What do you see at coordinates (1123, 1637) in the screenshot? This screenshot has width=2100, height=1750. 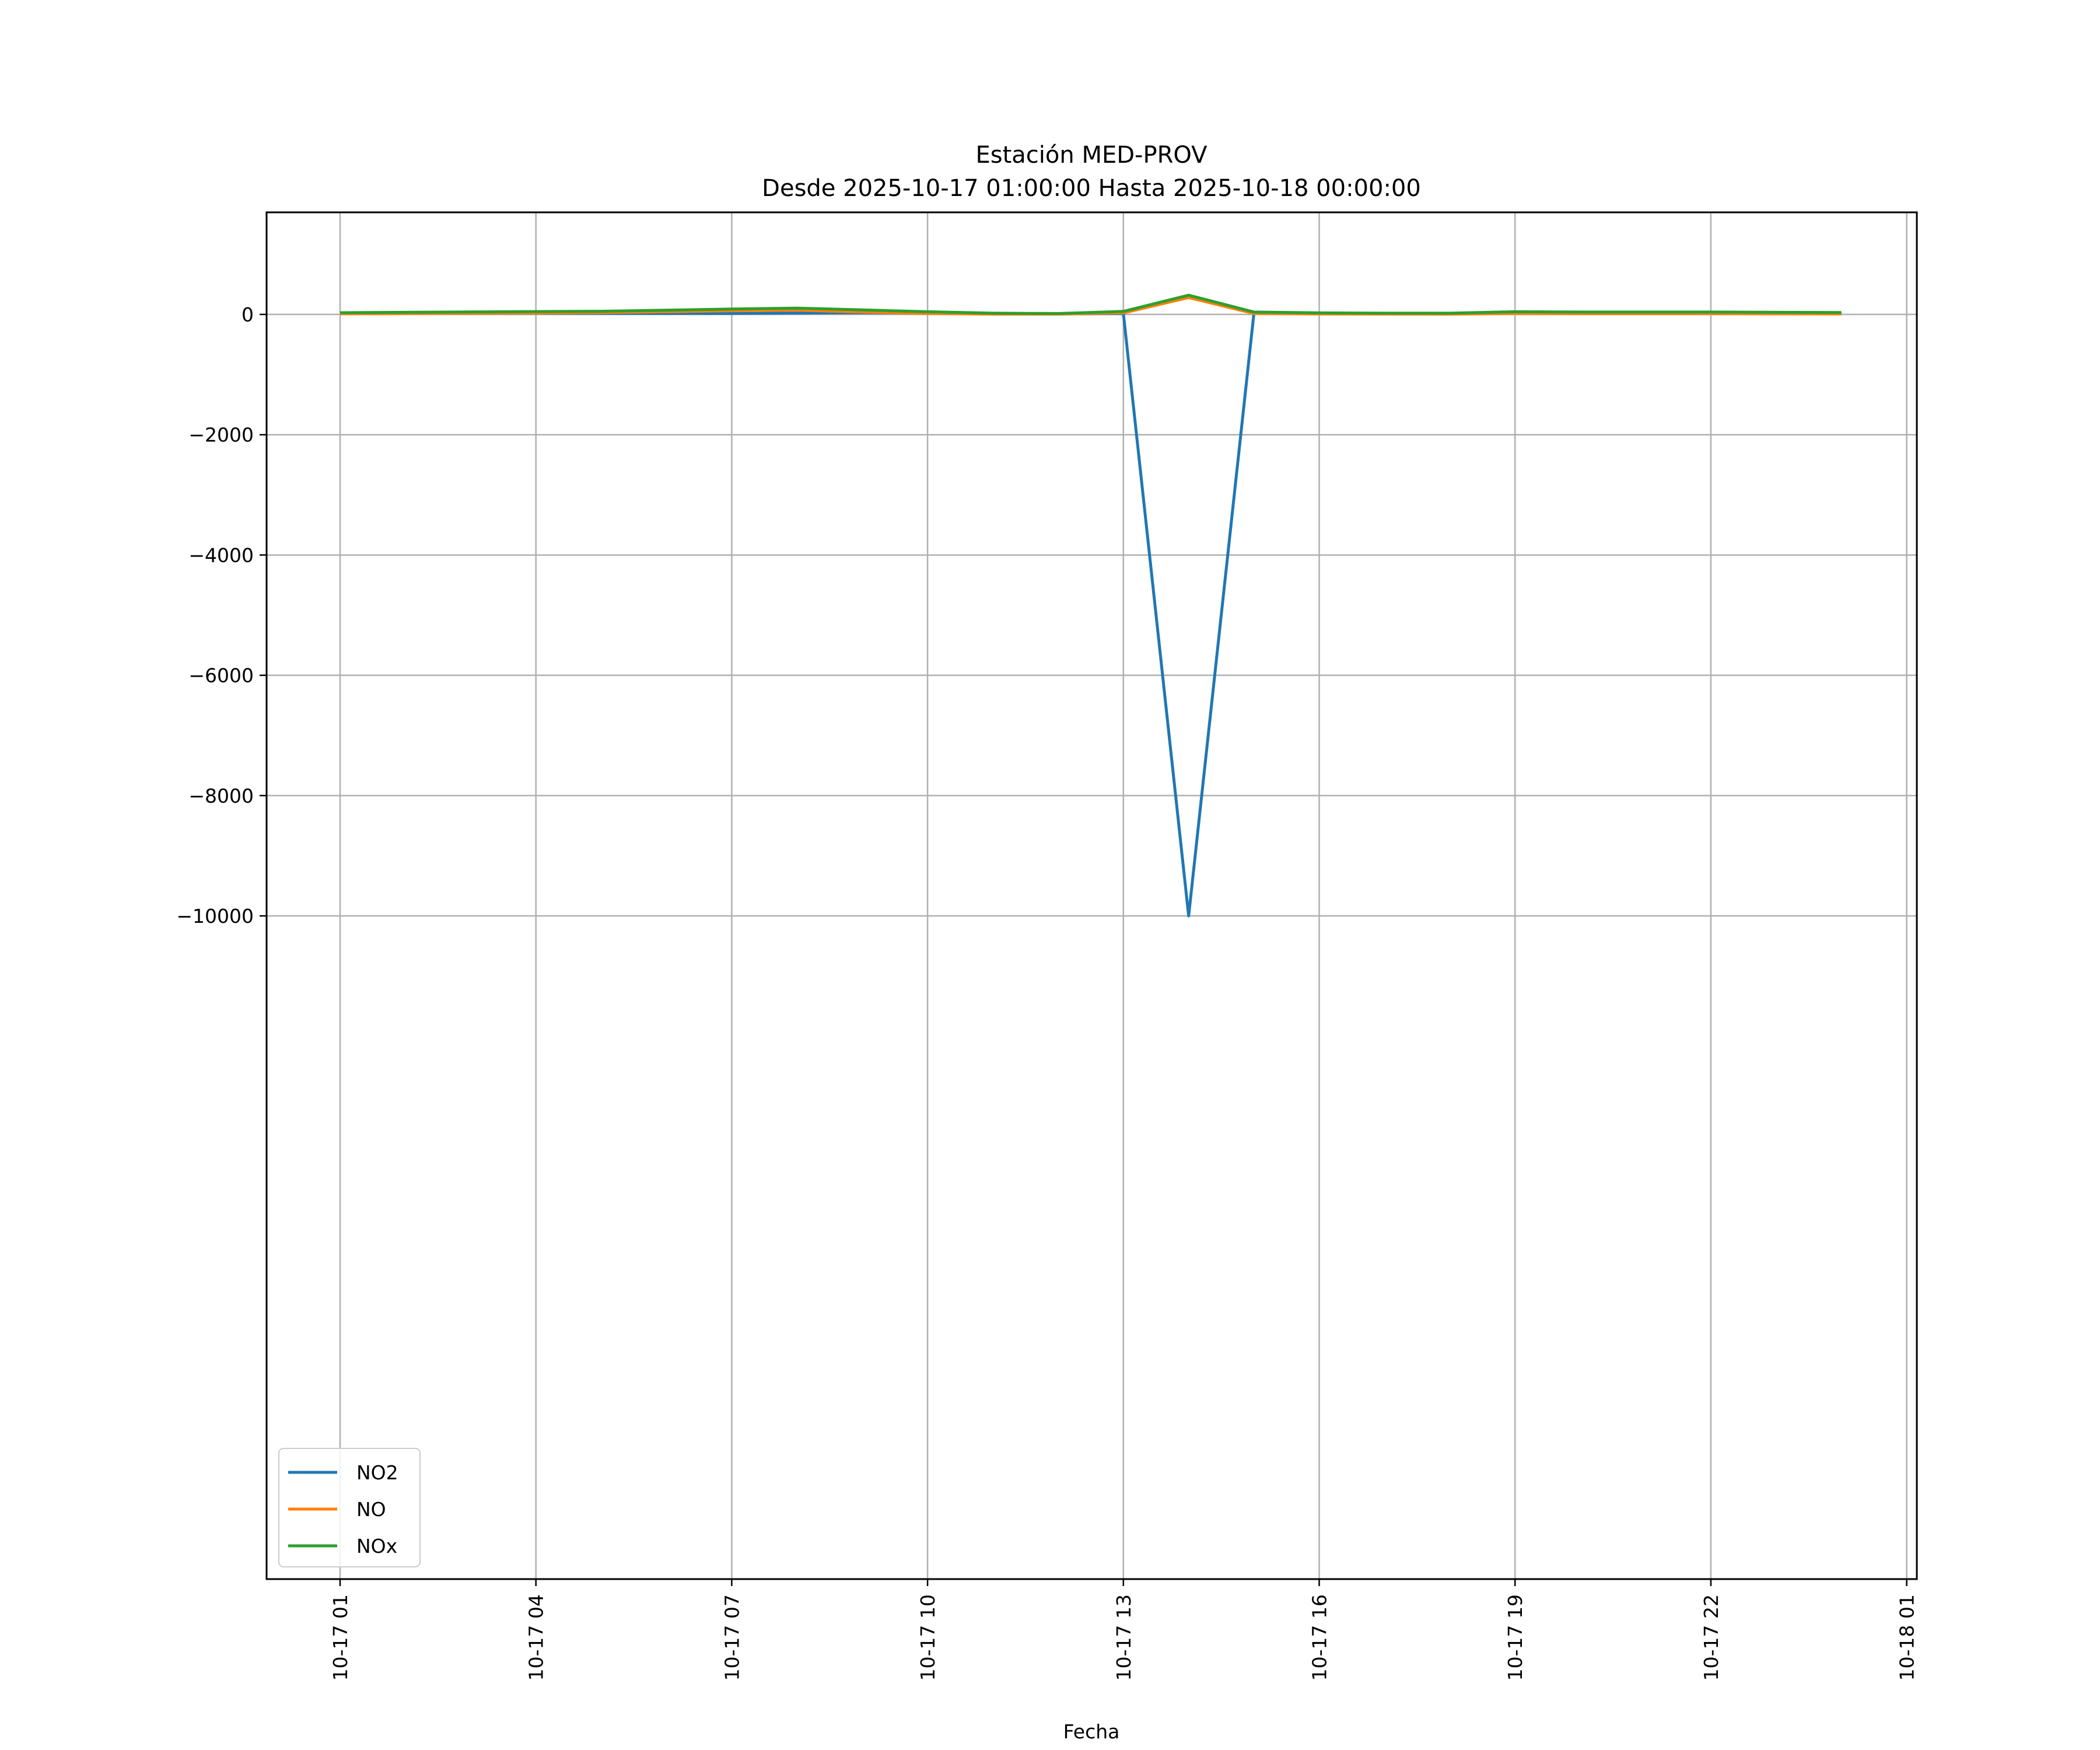 I see `x-tick-label: 10-17 13` at bounding box center [1123, 1637].